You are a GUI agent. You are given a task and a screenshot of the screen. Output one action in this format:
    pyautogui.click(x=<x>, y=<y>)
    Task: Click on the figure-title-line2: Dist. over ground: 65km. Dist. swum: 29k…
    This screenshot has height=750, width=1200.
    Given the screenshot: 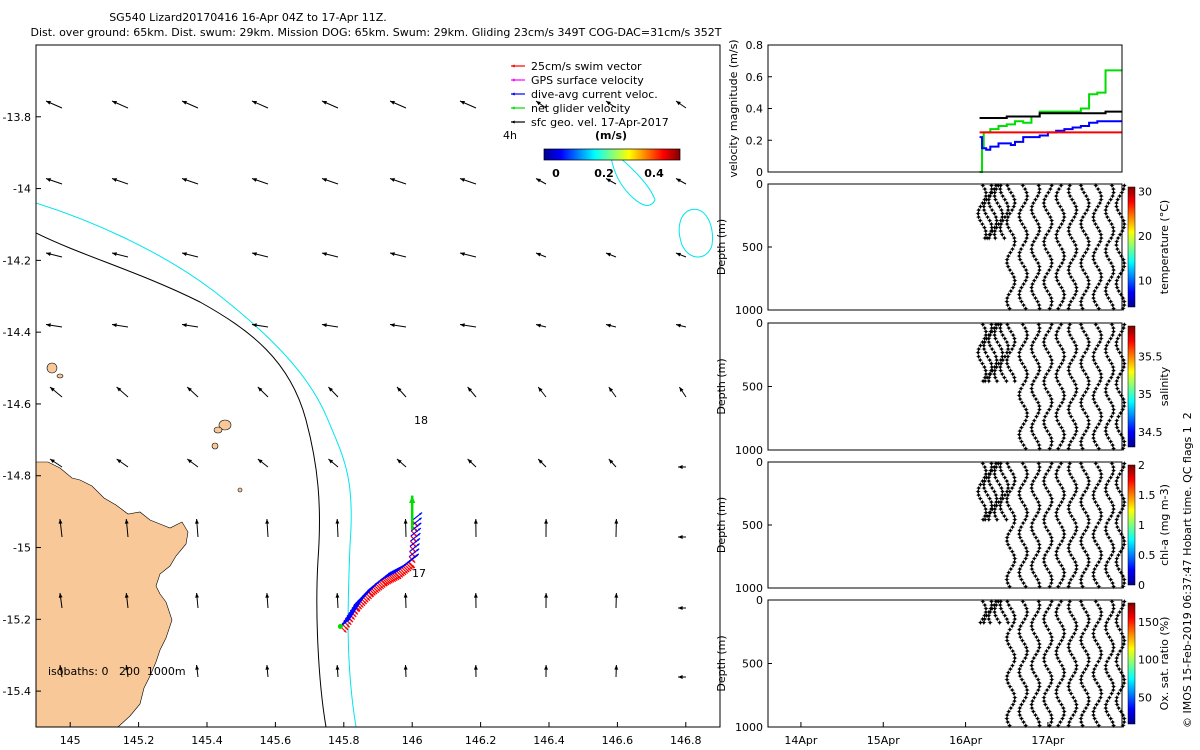 What is the action you would take?
    pyautogui.click(x=376, y=32)
    